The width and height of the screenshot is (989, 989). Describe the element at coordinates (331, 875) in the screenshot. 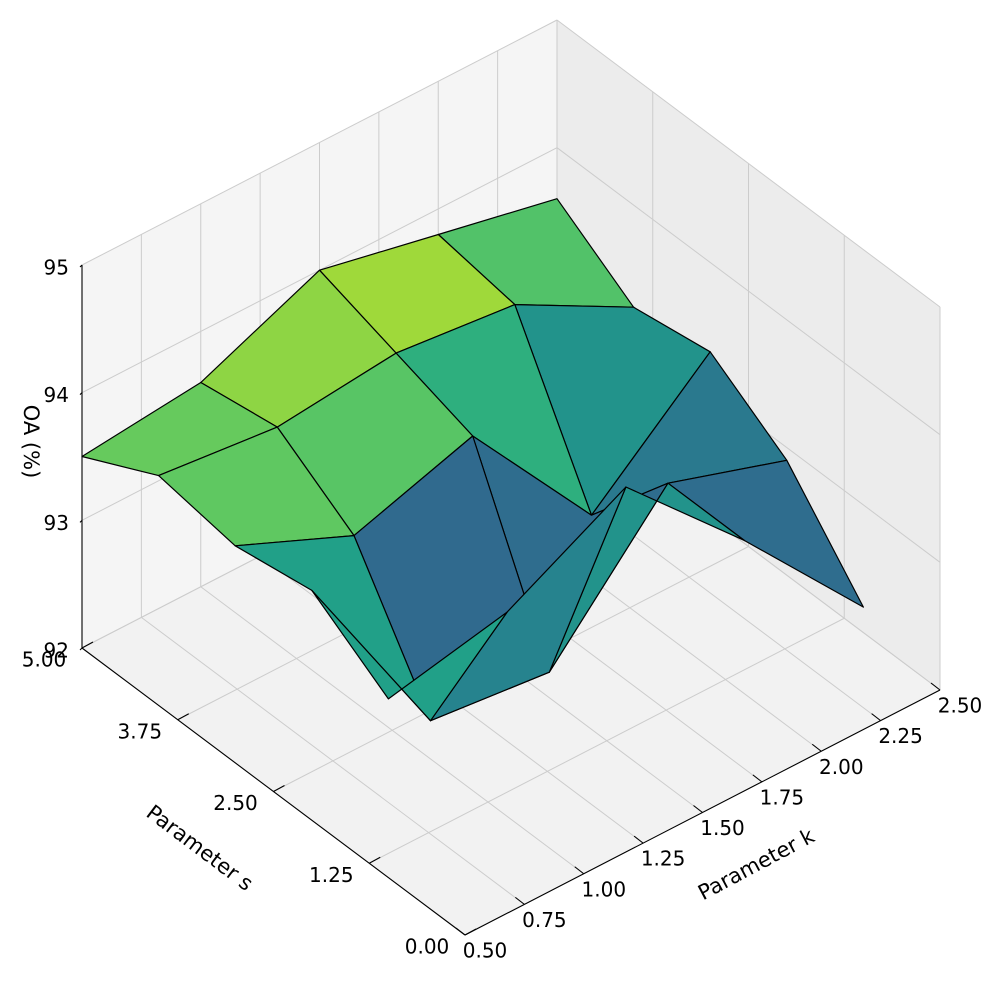

I see `y-tick-label: 1.25` at that location.